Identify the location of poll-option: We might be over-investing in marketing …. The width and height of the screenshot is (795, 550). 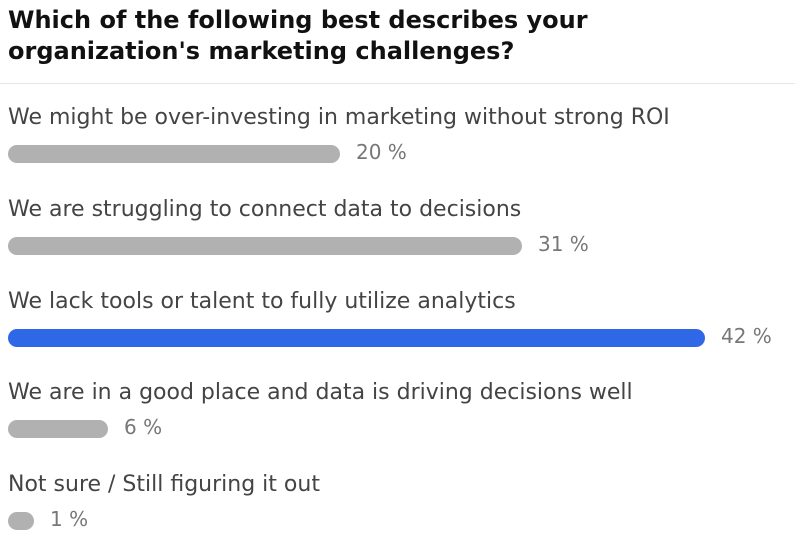
(398, 143).